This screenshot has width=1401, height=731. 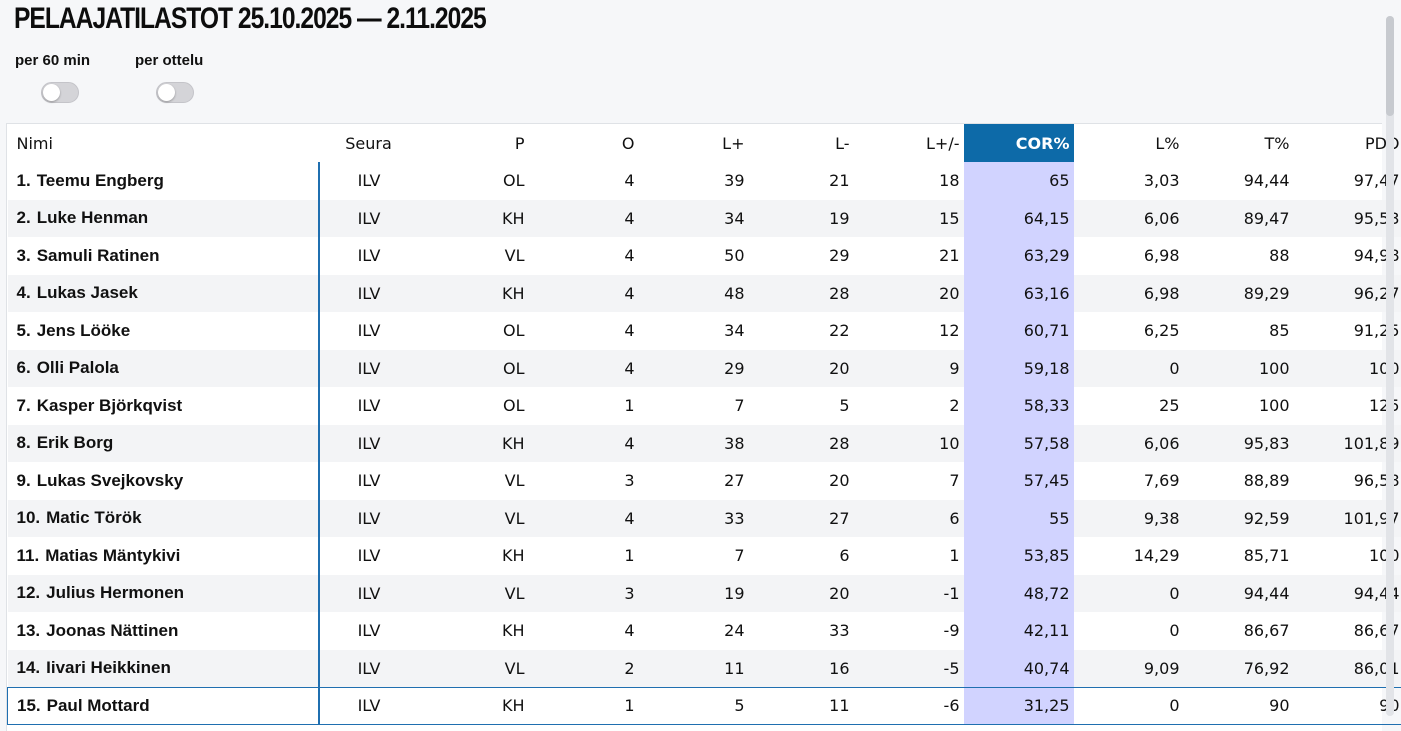 I want to click on player-name-cell: 3. Samuli Ratinen, so click(x=163, y=256).